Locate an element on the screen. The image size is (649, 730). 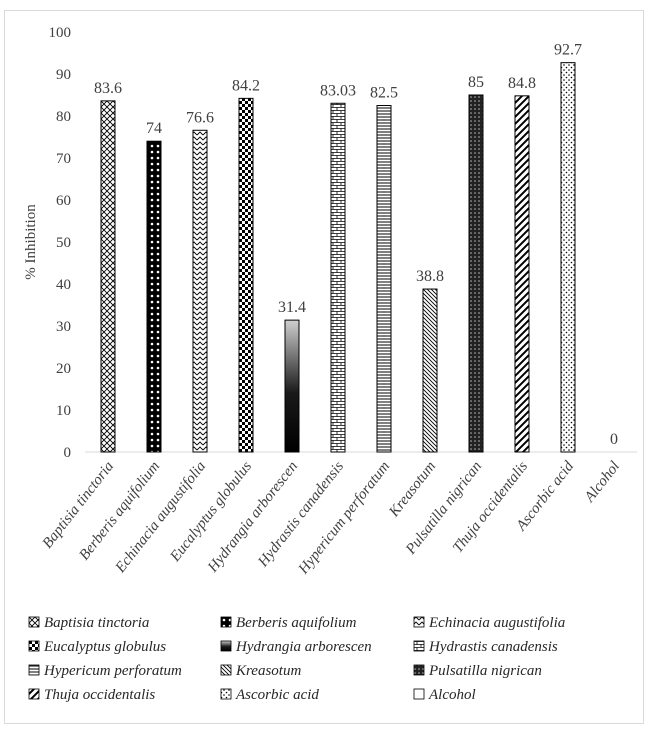
y-tick-label: 70 is located at coordinates (63, 159).